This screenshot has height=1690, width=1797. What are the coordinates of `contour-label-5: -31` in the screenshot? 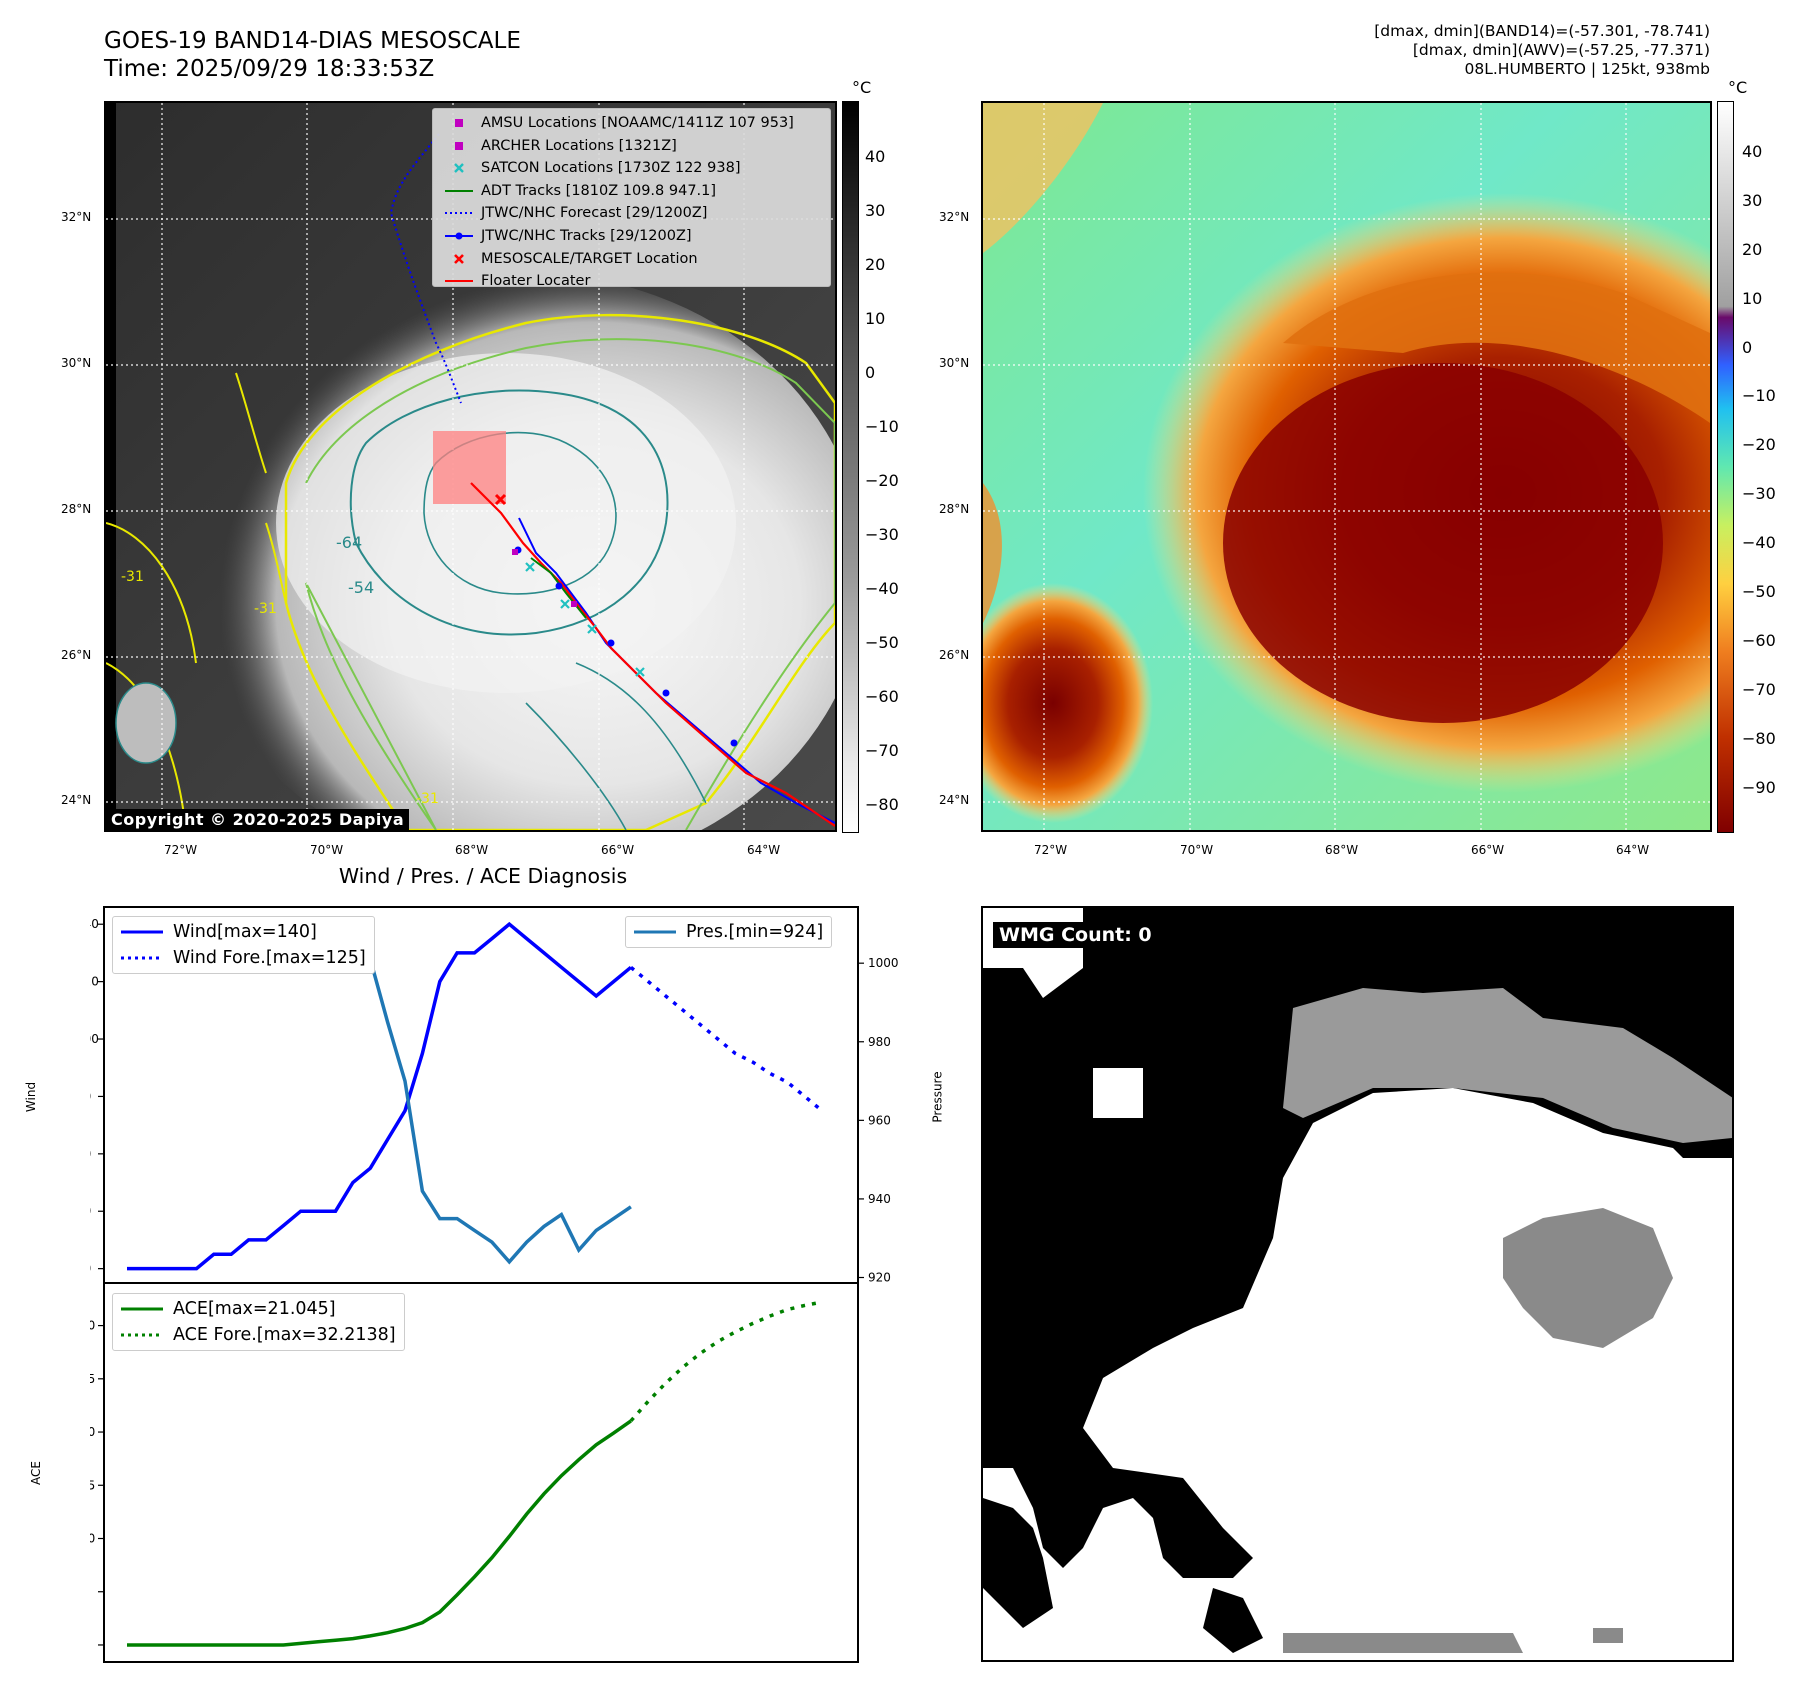 It's located at (427, 799).